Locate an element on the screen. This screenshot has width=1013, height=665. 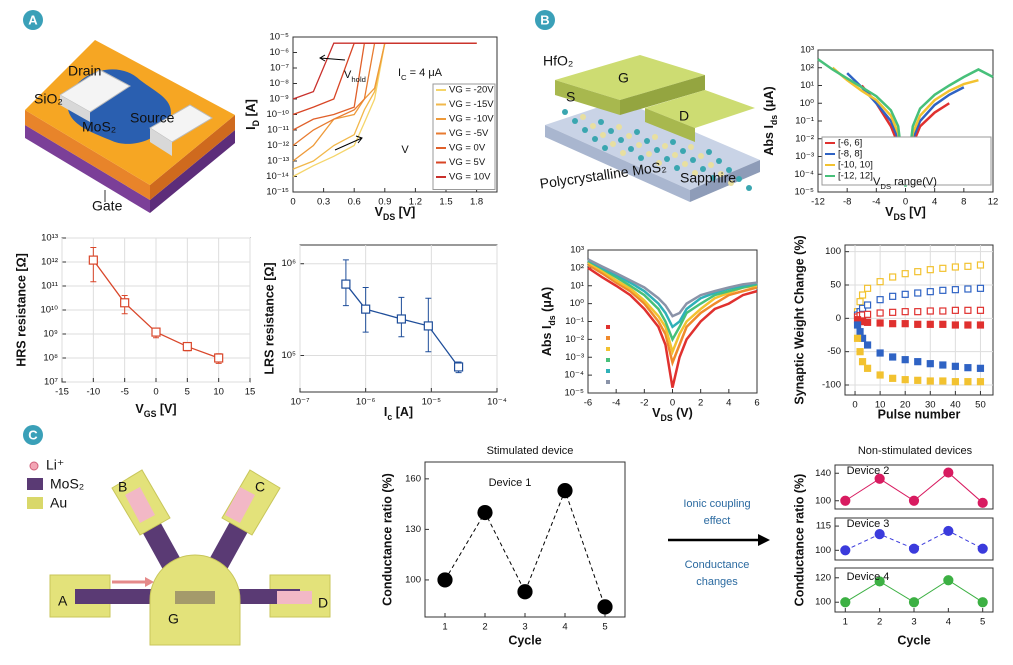
y-tick-label: 10⁻⁸ is located at coordinates (279, 83).